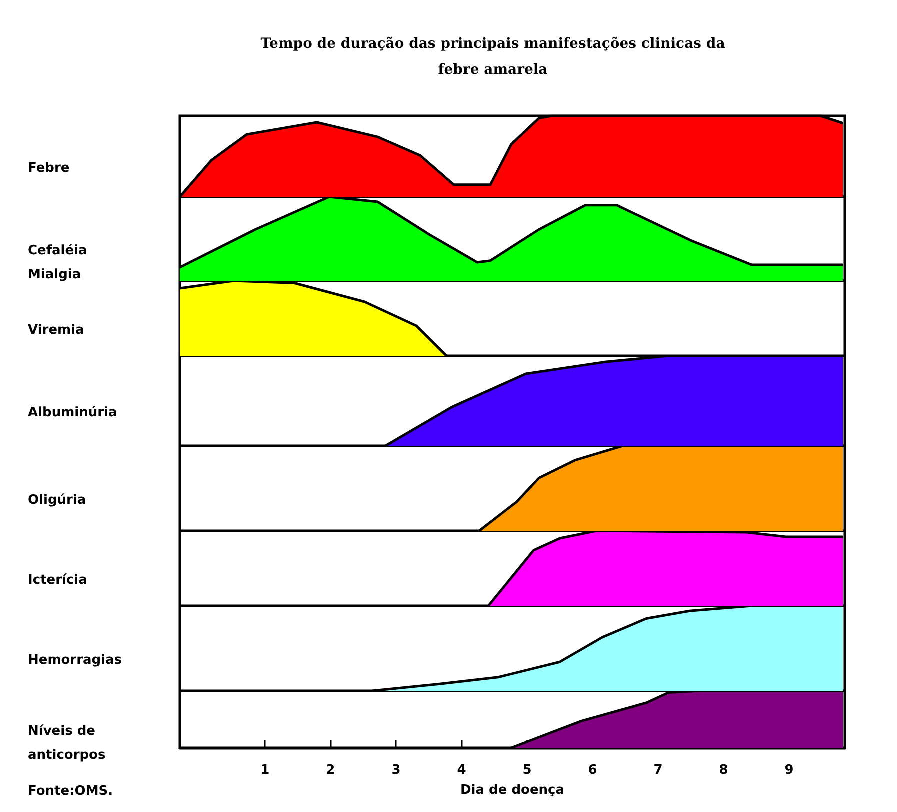 The image size is (897, 812). Describe the element at coordinates (461, 770) in the screenshot. I see `x-tick-label: 4` at that location.